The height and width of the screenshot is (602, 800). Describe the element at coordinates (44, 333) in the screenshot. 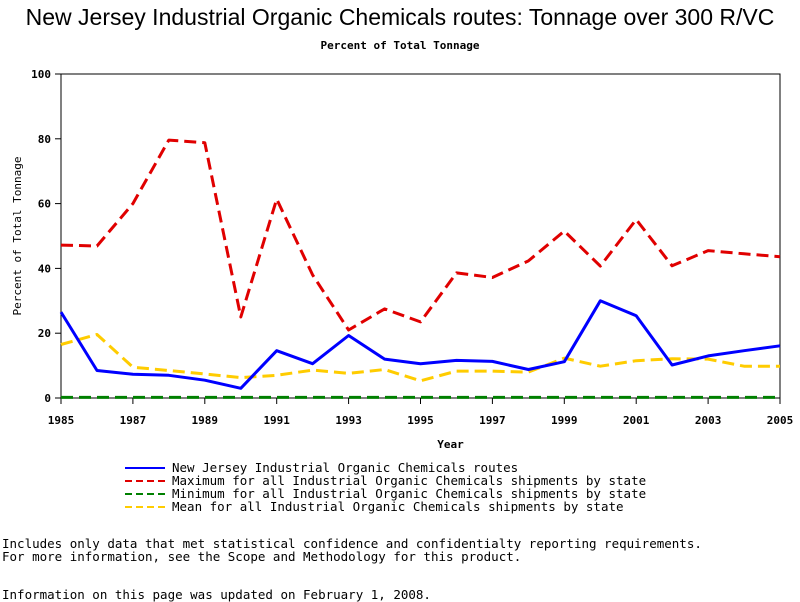

I see `y-tick-label: 20` at that location.